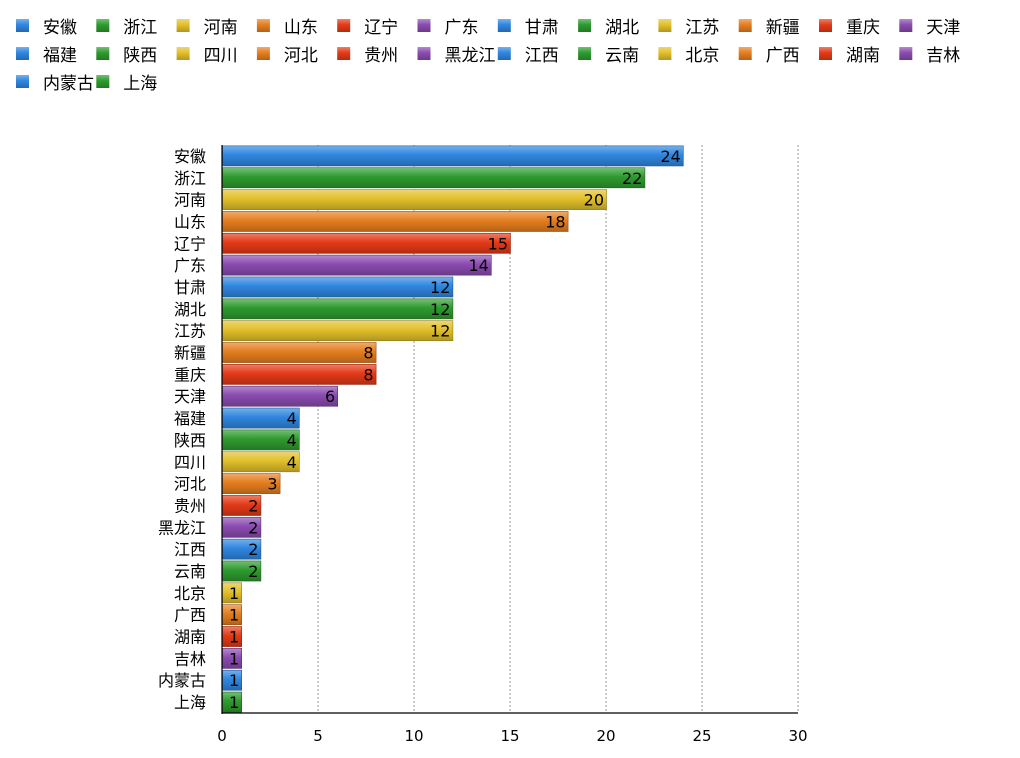 Image resolution: width=1020 pixels, height=758 pixels. I want to click on legend-item: 贵州, so click(367, 56).